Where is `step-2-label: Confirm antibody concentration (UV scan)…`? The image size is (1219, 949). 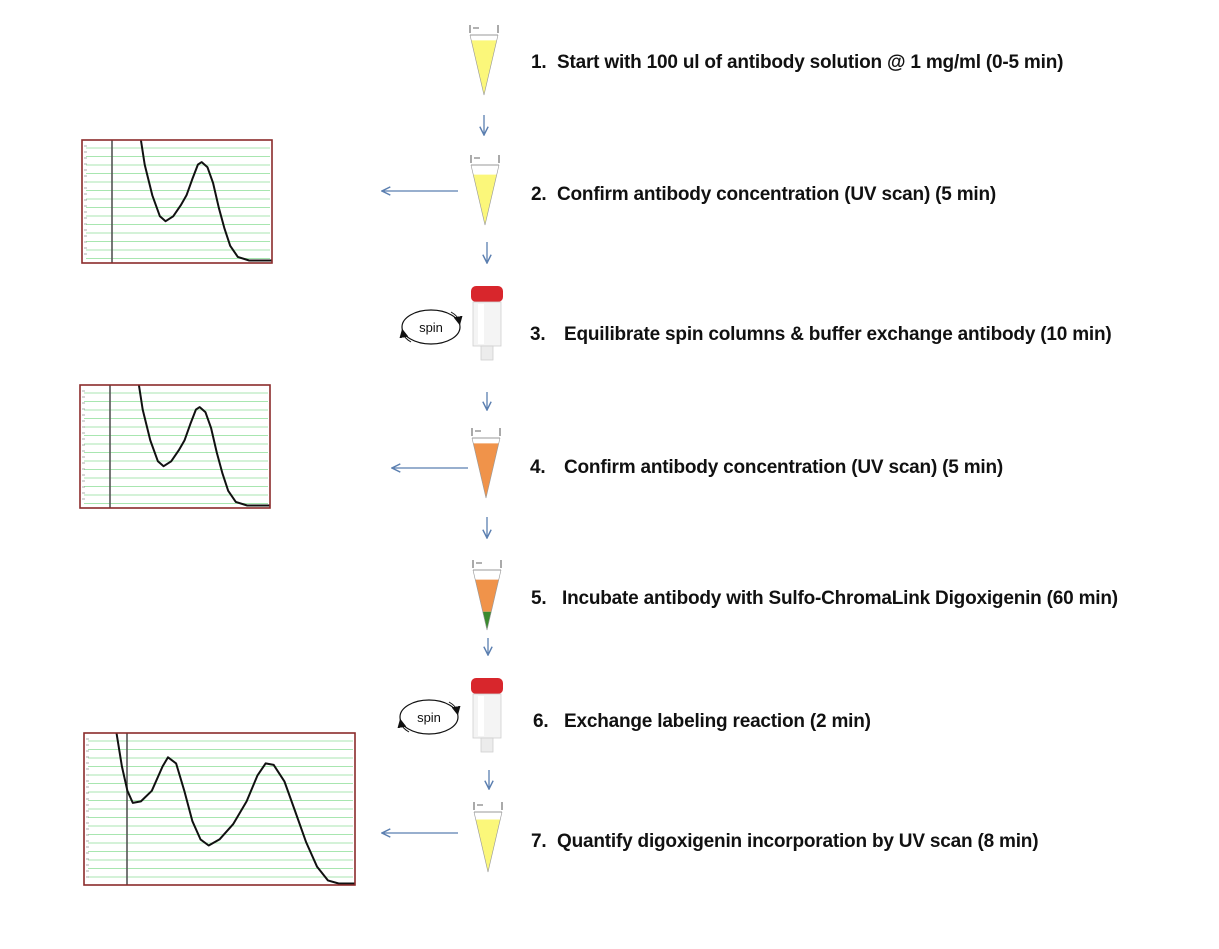 step-2-label: Confirm antibody concentration (UV scan)… is located at coordinates (777, 194).